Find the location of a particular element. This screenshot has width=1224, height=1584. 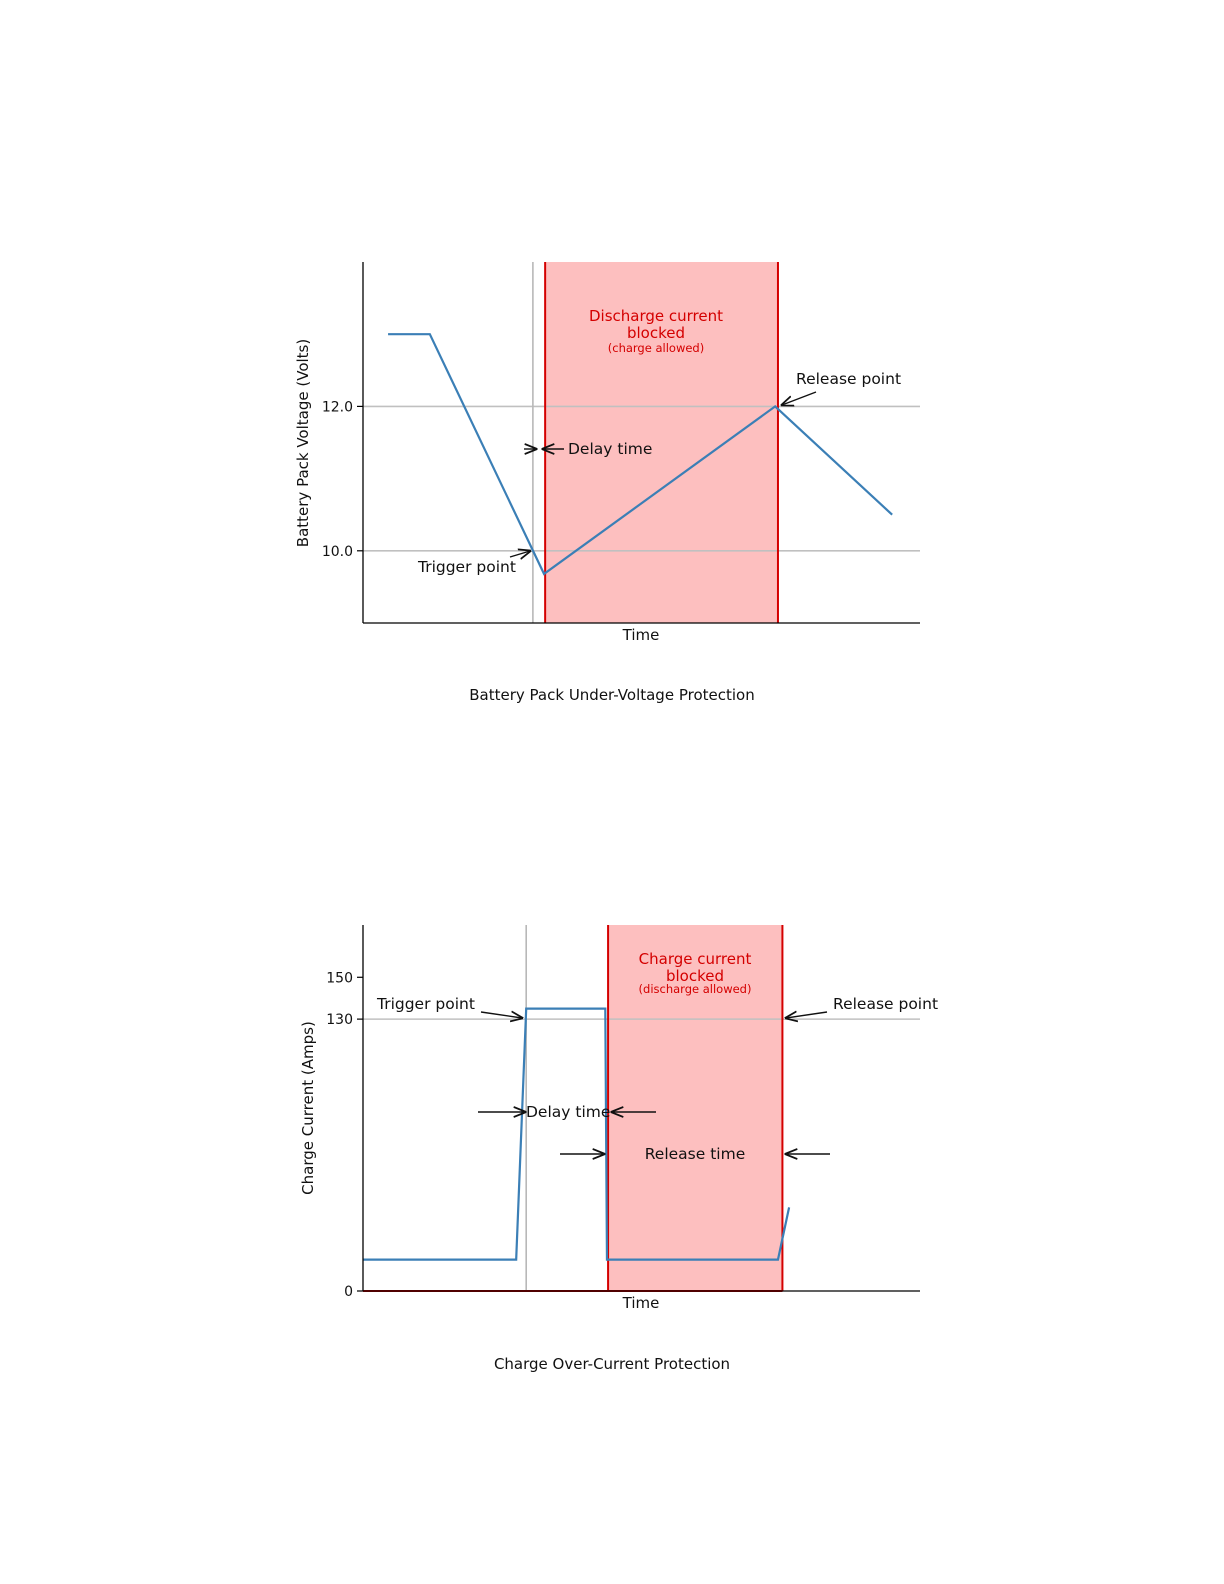

y-tick-label: 12.0 is located at coordinates (337, 407).